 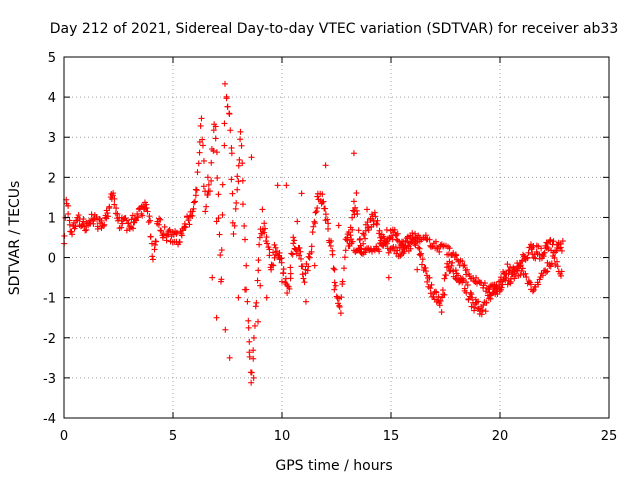 What do you see at coordinates (49, 339) in the screenshot?
I see `y-tick-label: -2` at bounding box center [49, 339].